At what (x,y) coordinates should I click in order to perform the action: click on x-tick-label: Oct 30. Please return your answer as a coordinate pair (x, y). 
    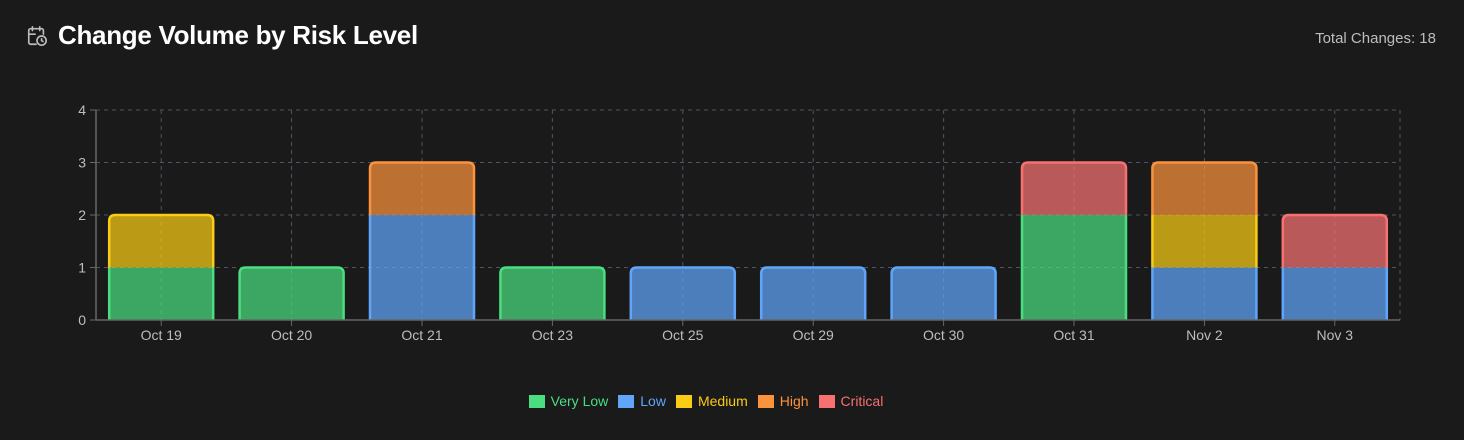
    Looking at the image, I should click on (943, 335).